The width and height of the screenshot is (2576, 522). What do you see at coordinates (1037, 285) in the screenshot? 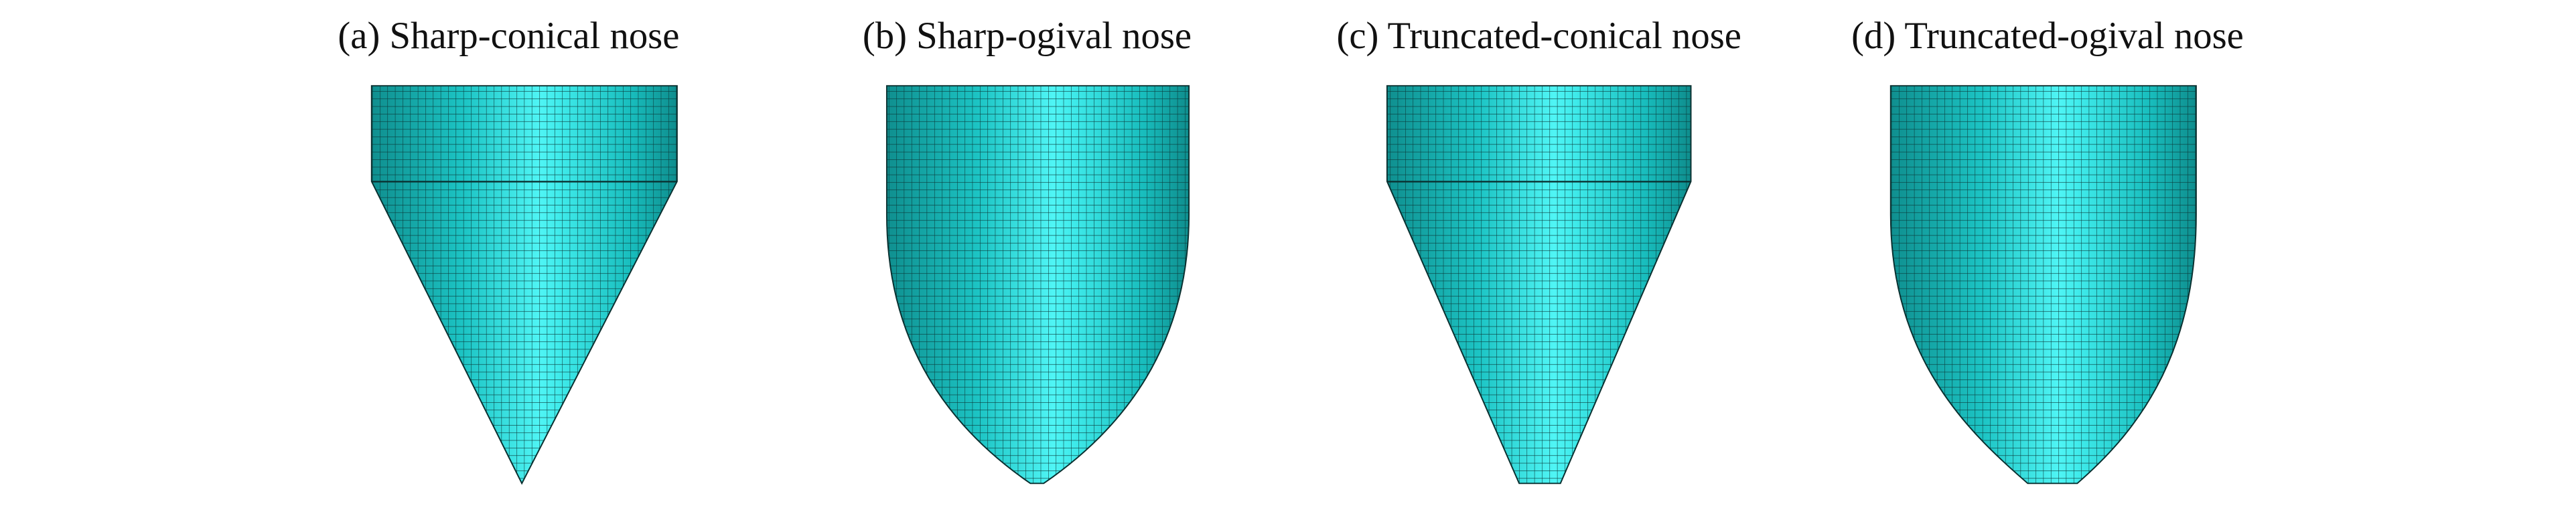
I see `projectile-b` at bounding box center [1037, 285].